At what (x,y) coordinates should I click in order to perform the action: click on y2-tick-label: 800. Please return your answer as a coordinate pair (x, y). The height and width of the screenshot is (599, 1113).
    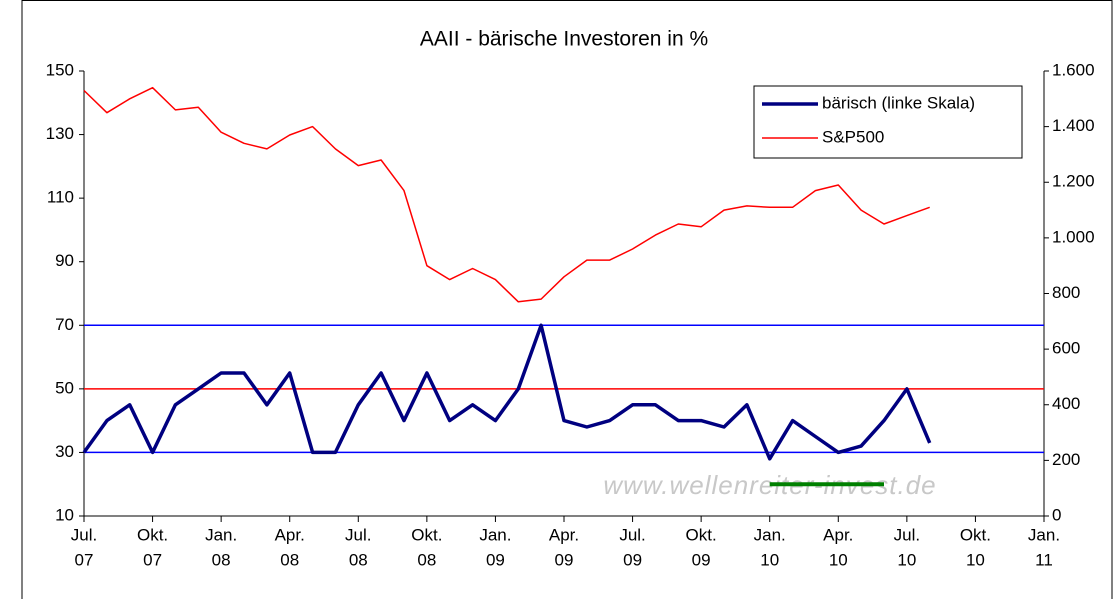
    Looking at the image, I should click on (1066, 292).